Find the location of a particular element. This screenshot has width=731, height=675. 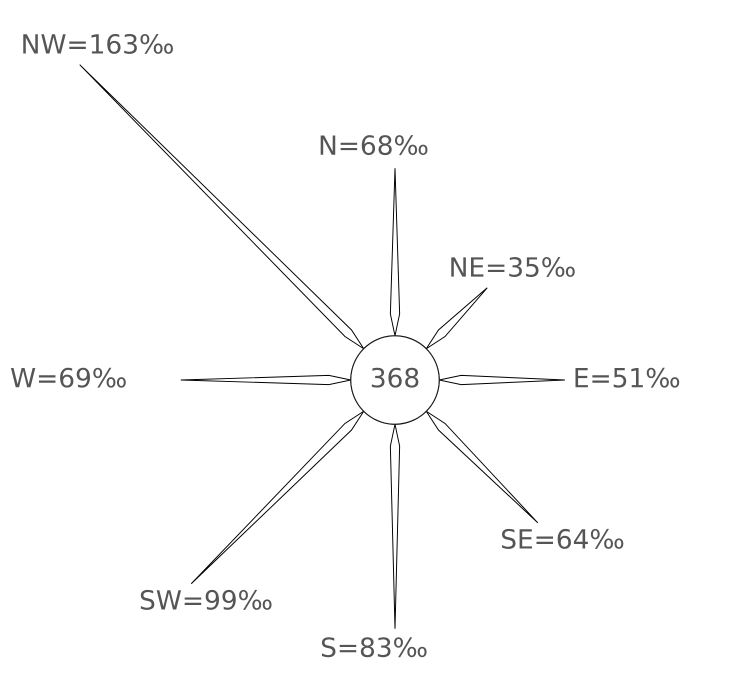

data-label: =35‰ is located at coordinates (531, 267).